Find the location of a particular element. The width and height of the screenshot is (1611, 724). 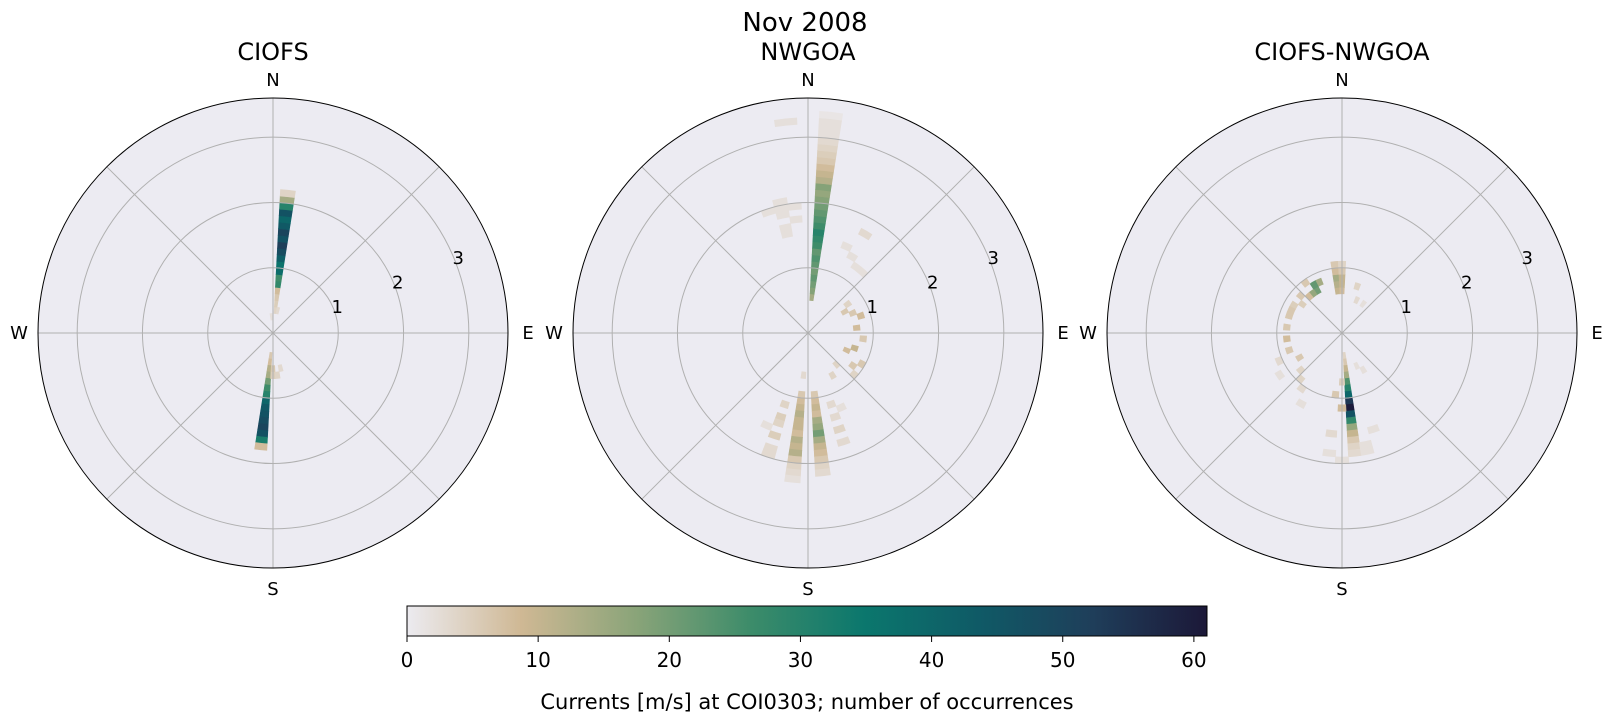

figure-suptitle: Nov 2008 is located at coordinates (804, 23).